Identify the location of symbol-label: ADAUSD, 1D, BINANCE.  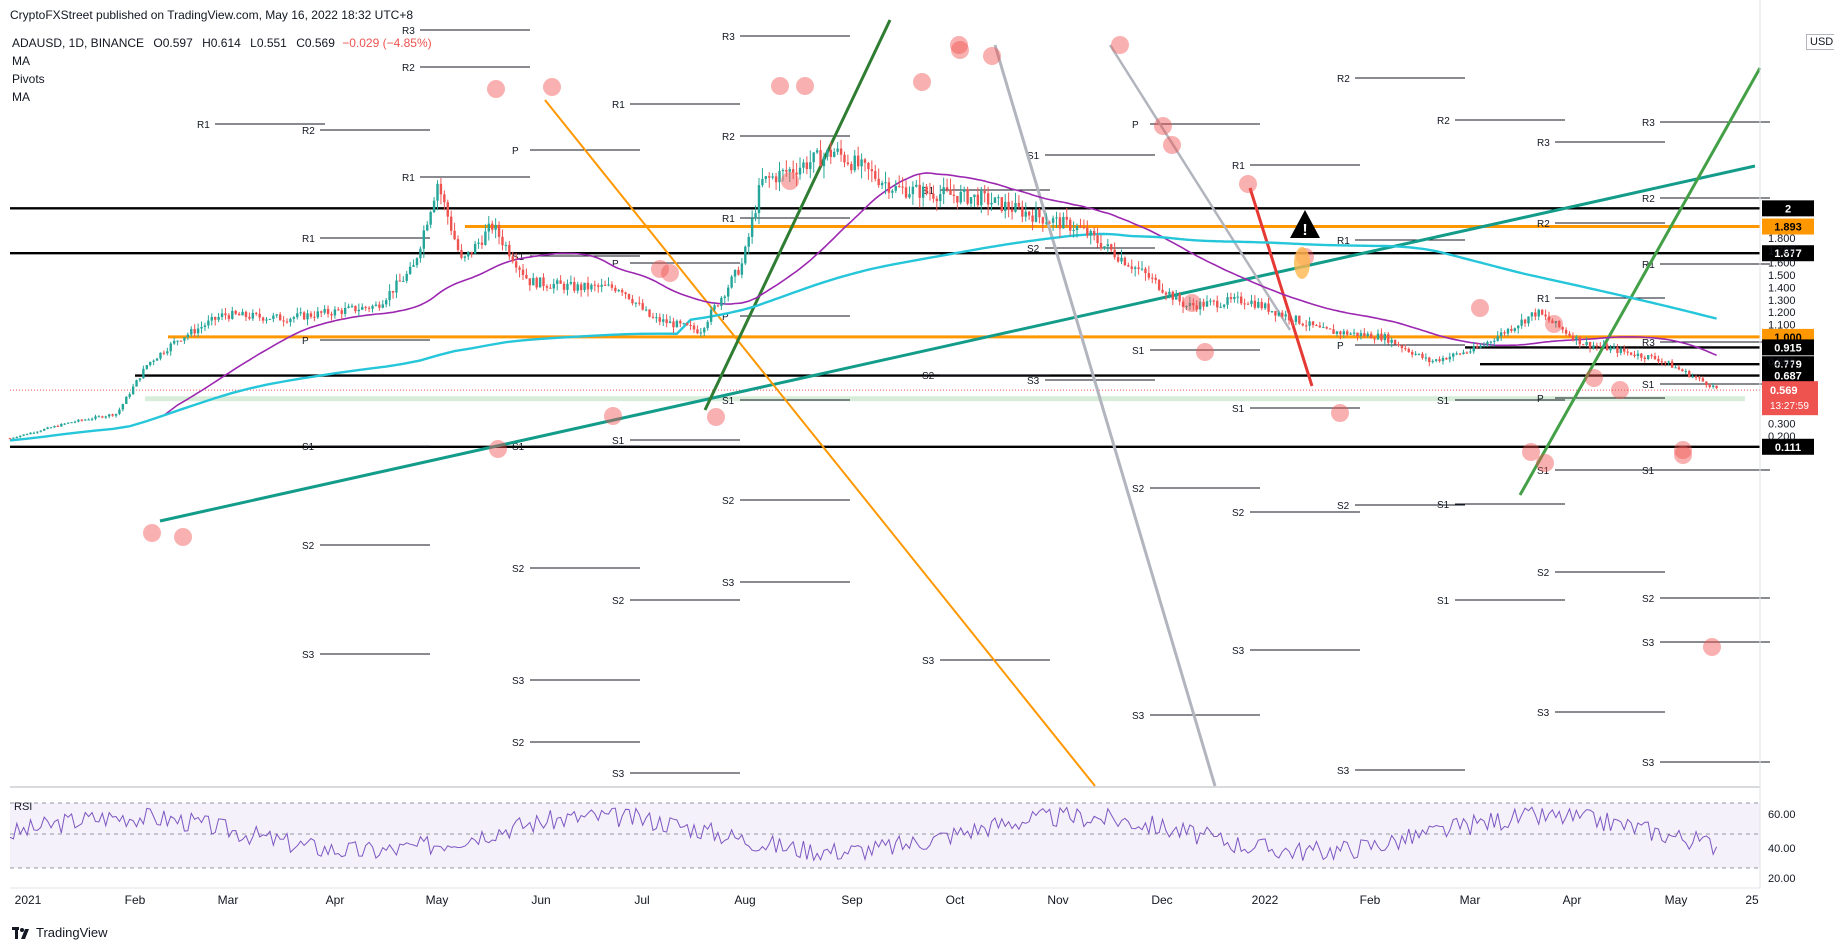
(78, 43).